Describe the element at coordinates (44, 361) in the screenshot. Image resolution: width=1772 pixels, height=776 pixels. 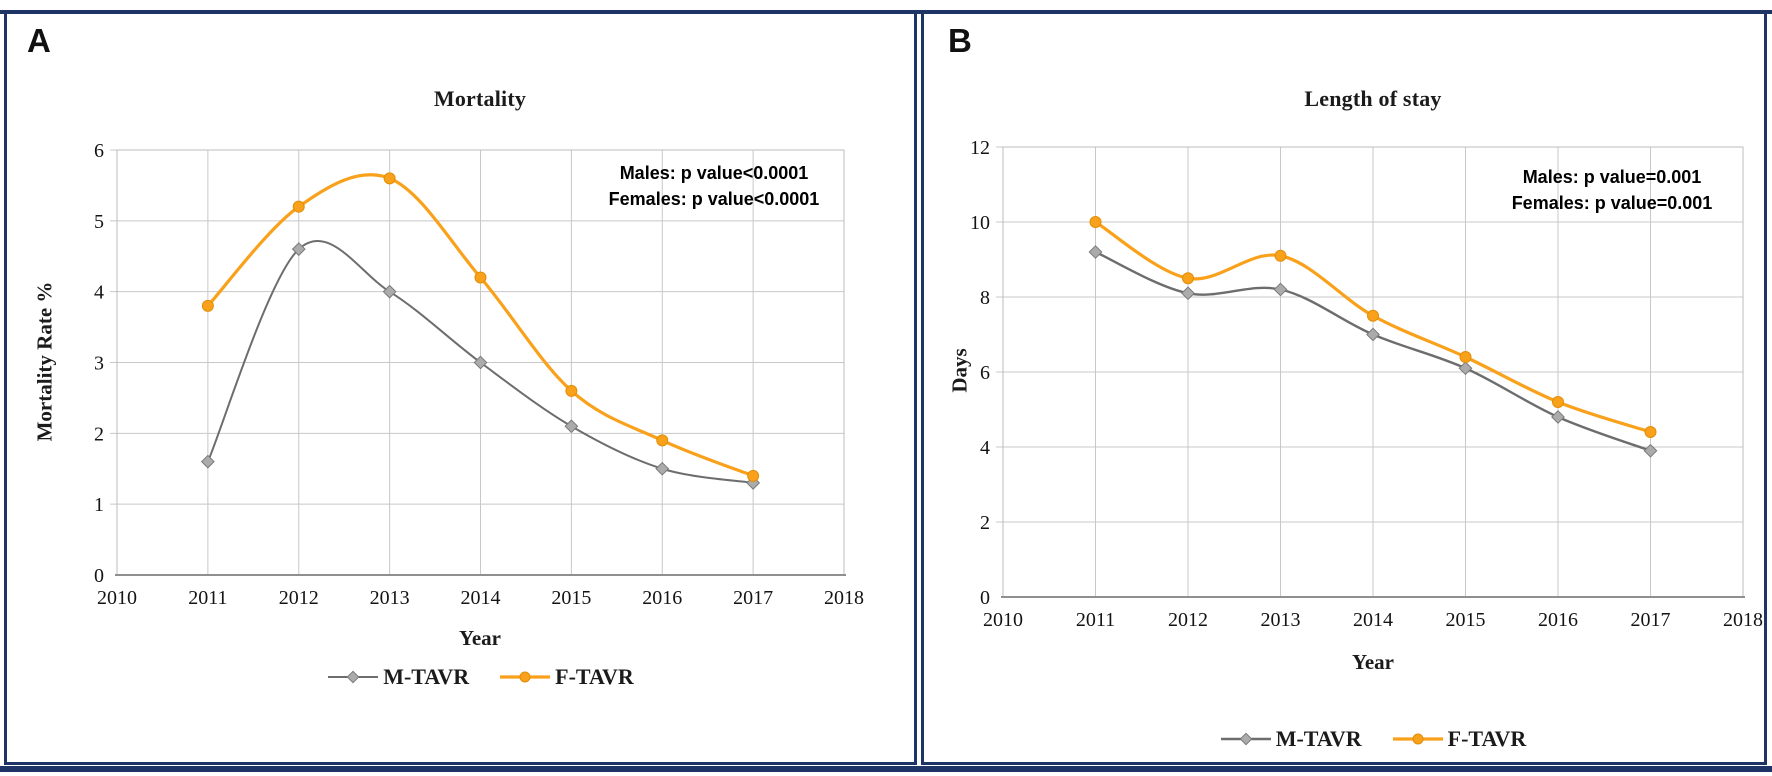
I see `mortality-y-axis-label: Mortality Rate %` at that location.